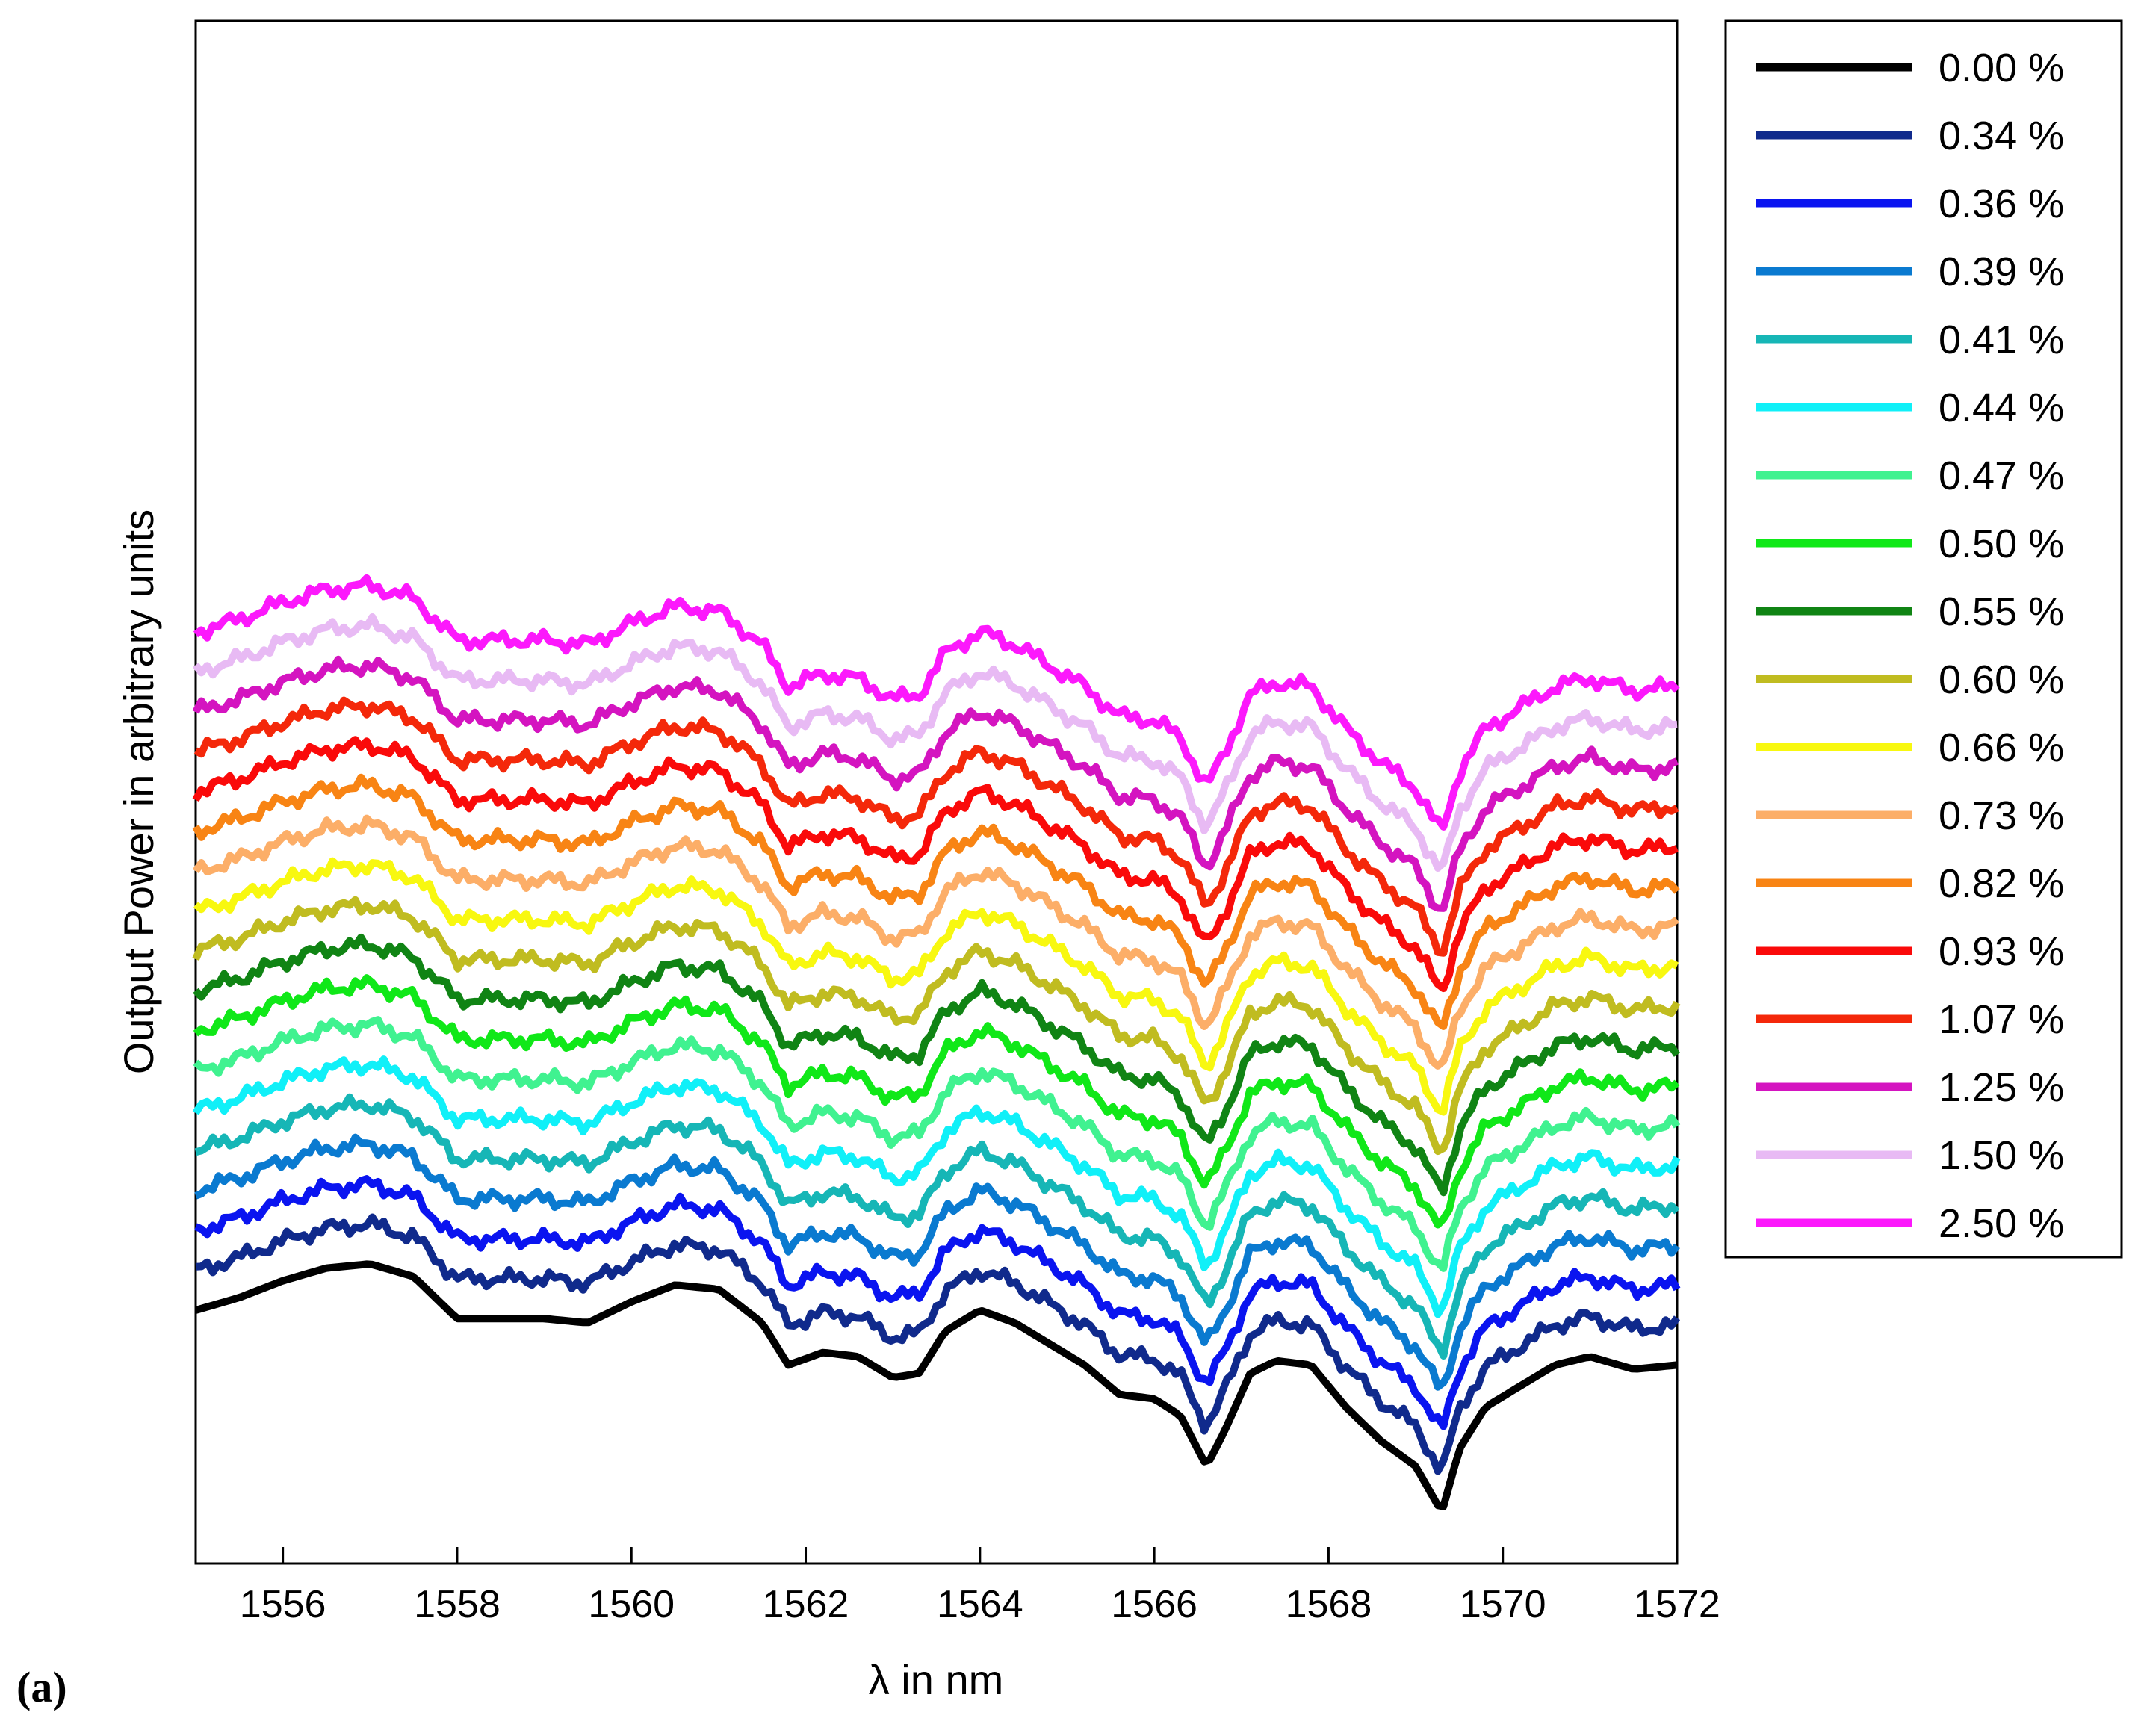 The height and width of the screenshot is (1736, 2138). I want to click on legend-entry-label: 1.25 %, so click(2001, 1087).